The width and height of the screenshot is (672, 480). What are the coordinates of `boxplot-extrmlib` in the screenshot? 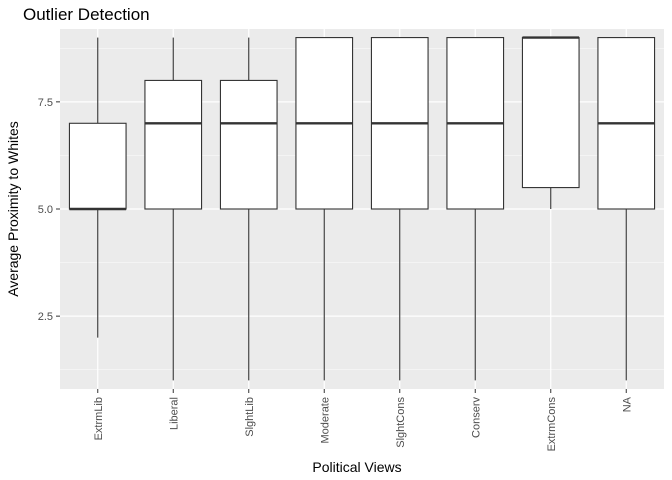 It's located at (97, 187).